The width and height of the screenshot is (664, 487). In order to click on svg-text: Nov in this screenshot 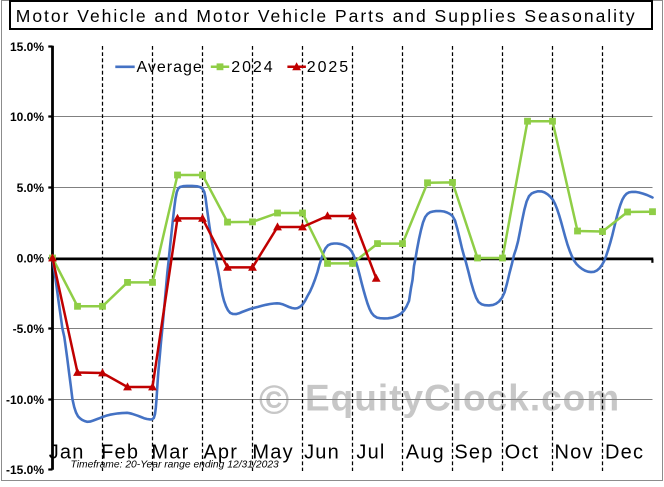, I will do `click(574, 452)`.